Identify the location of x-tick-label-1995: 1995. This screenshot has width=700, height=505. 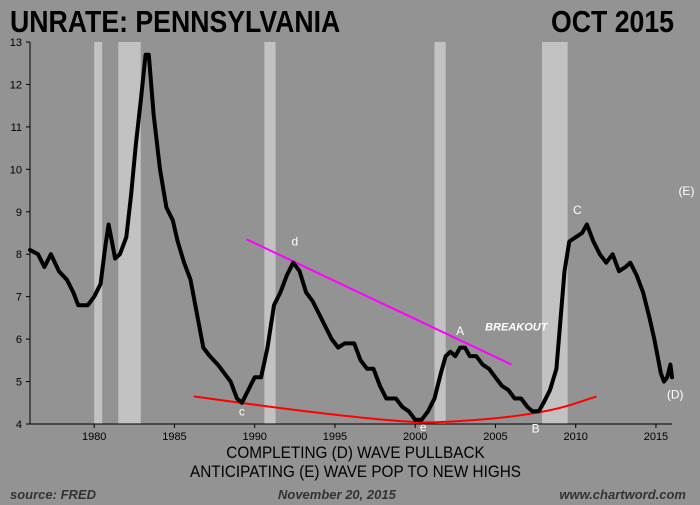
(335, 437).